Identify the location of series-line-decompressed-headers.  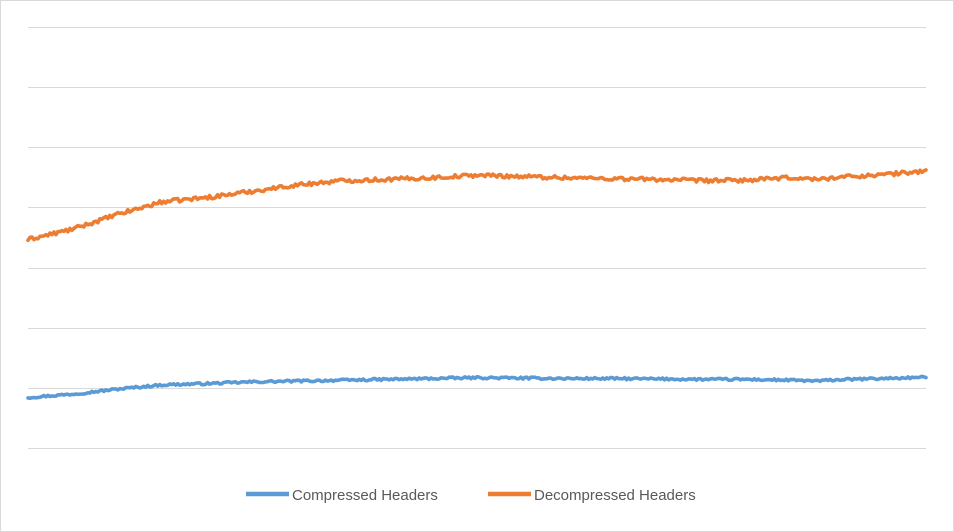
(477, 205).